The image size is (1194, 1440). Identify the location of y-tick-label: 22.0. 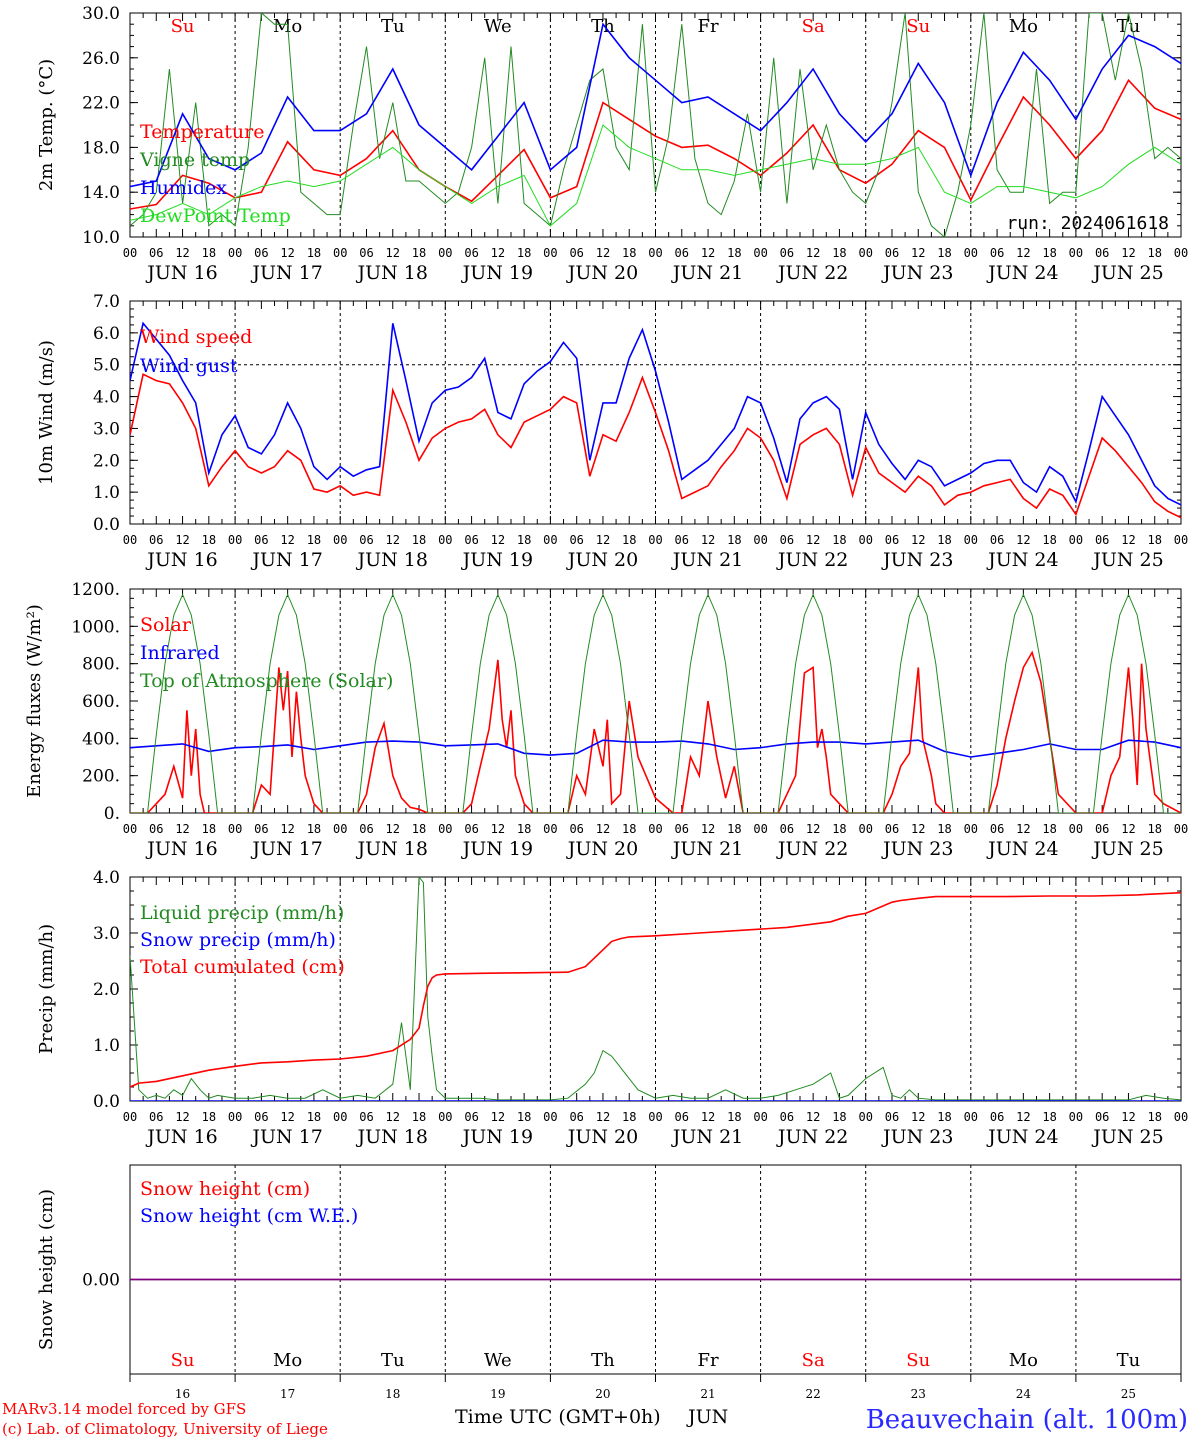
(101, 104).